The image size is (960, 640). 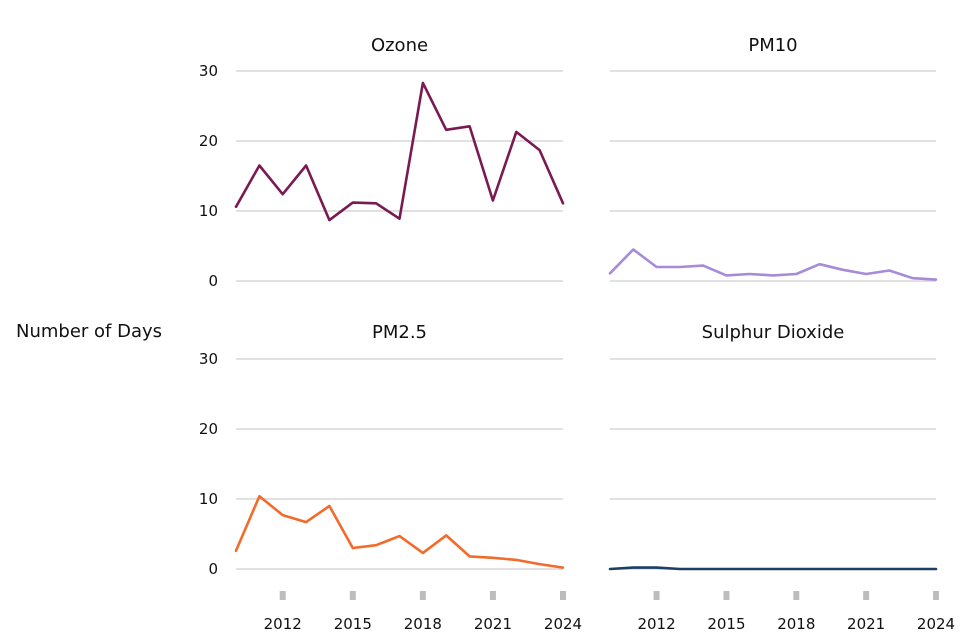 I want to click on panel-title: PM10, so click(x=772, y=45).